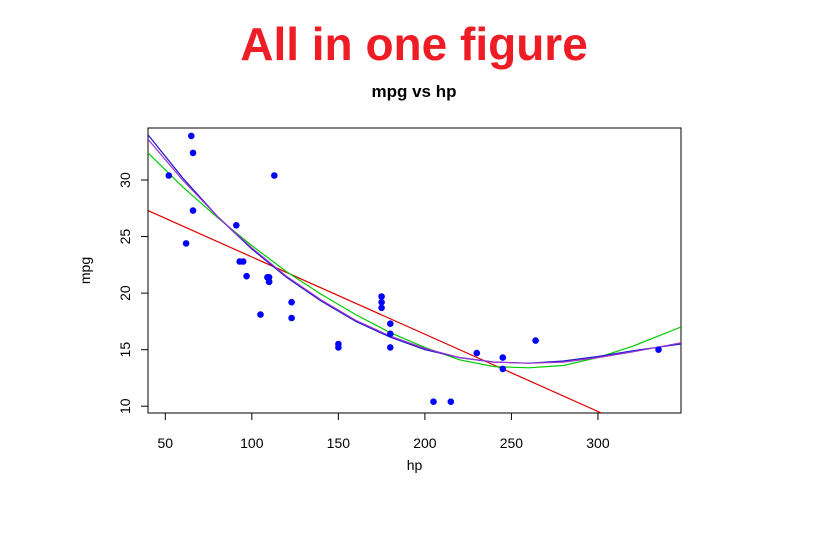 This screenshot has height=551, width=833. What do you see at coordinates (125, 406) in the screenshot?
I see `y-tick-label: 10` at bounding box center [125, 406].